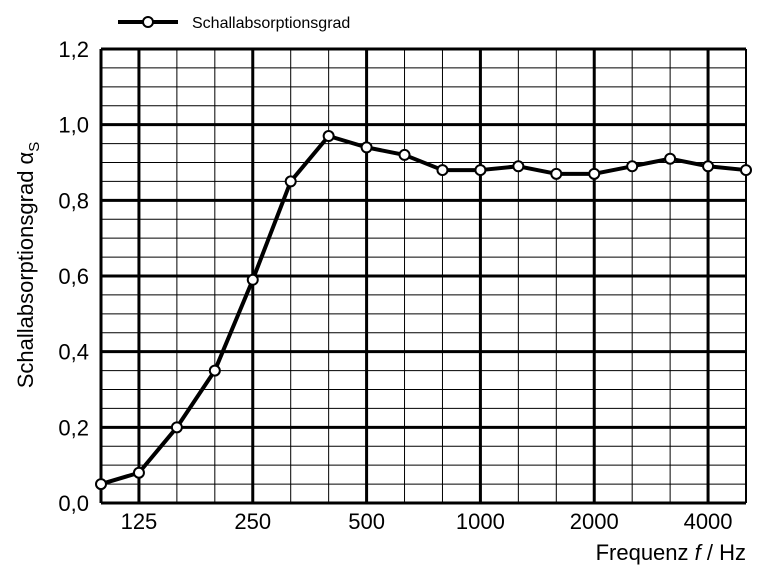 This screenshot has width=757, height=566. What do you see at coordinates (139, 521) in the screenshot?
I see `x-tick-label: 125` at bounding box center [139, 521].